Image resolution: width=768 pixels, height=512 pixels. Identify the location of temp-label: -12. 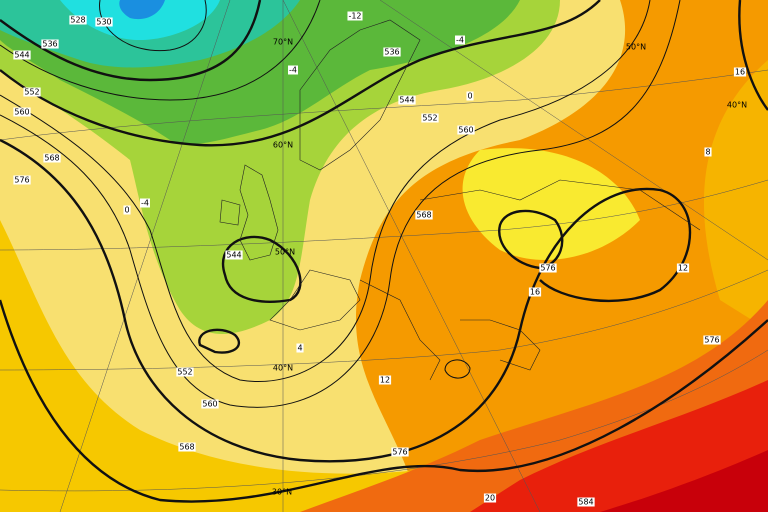
(354, 16).